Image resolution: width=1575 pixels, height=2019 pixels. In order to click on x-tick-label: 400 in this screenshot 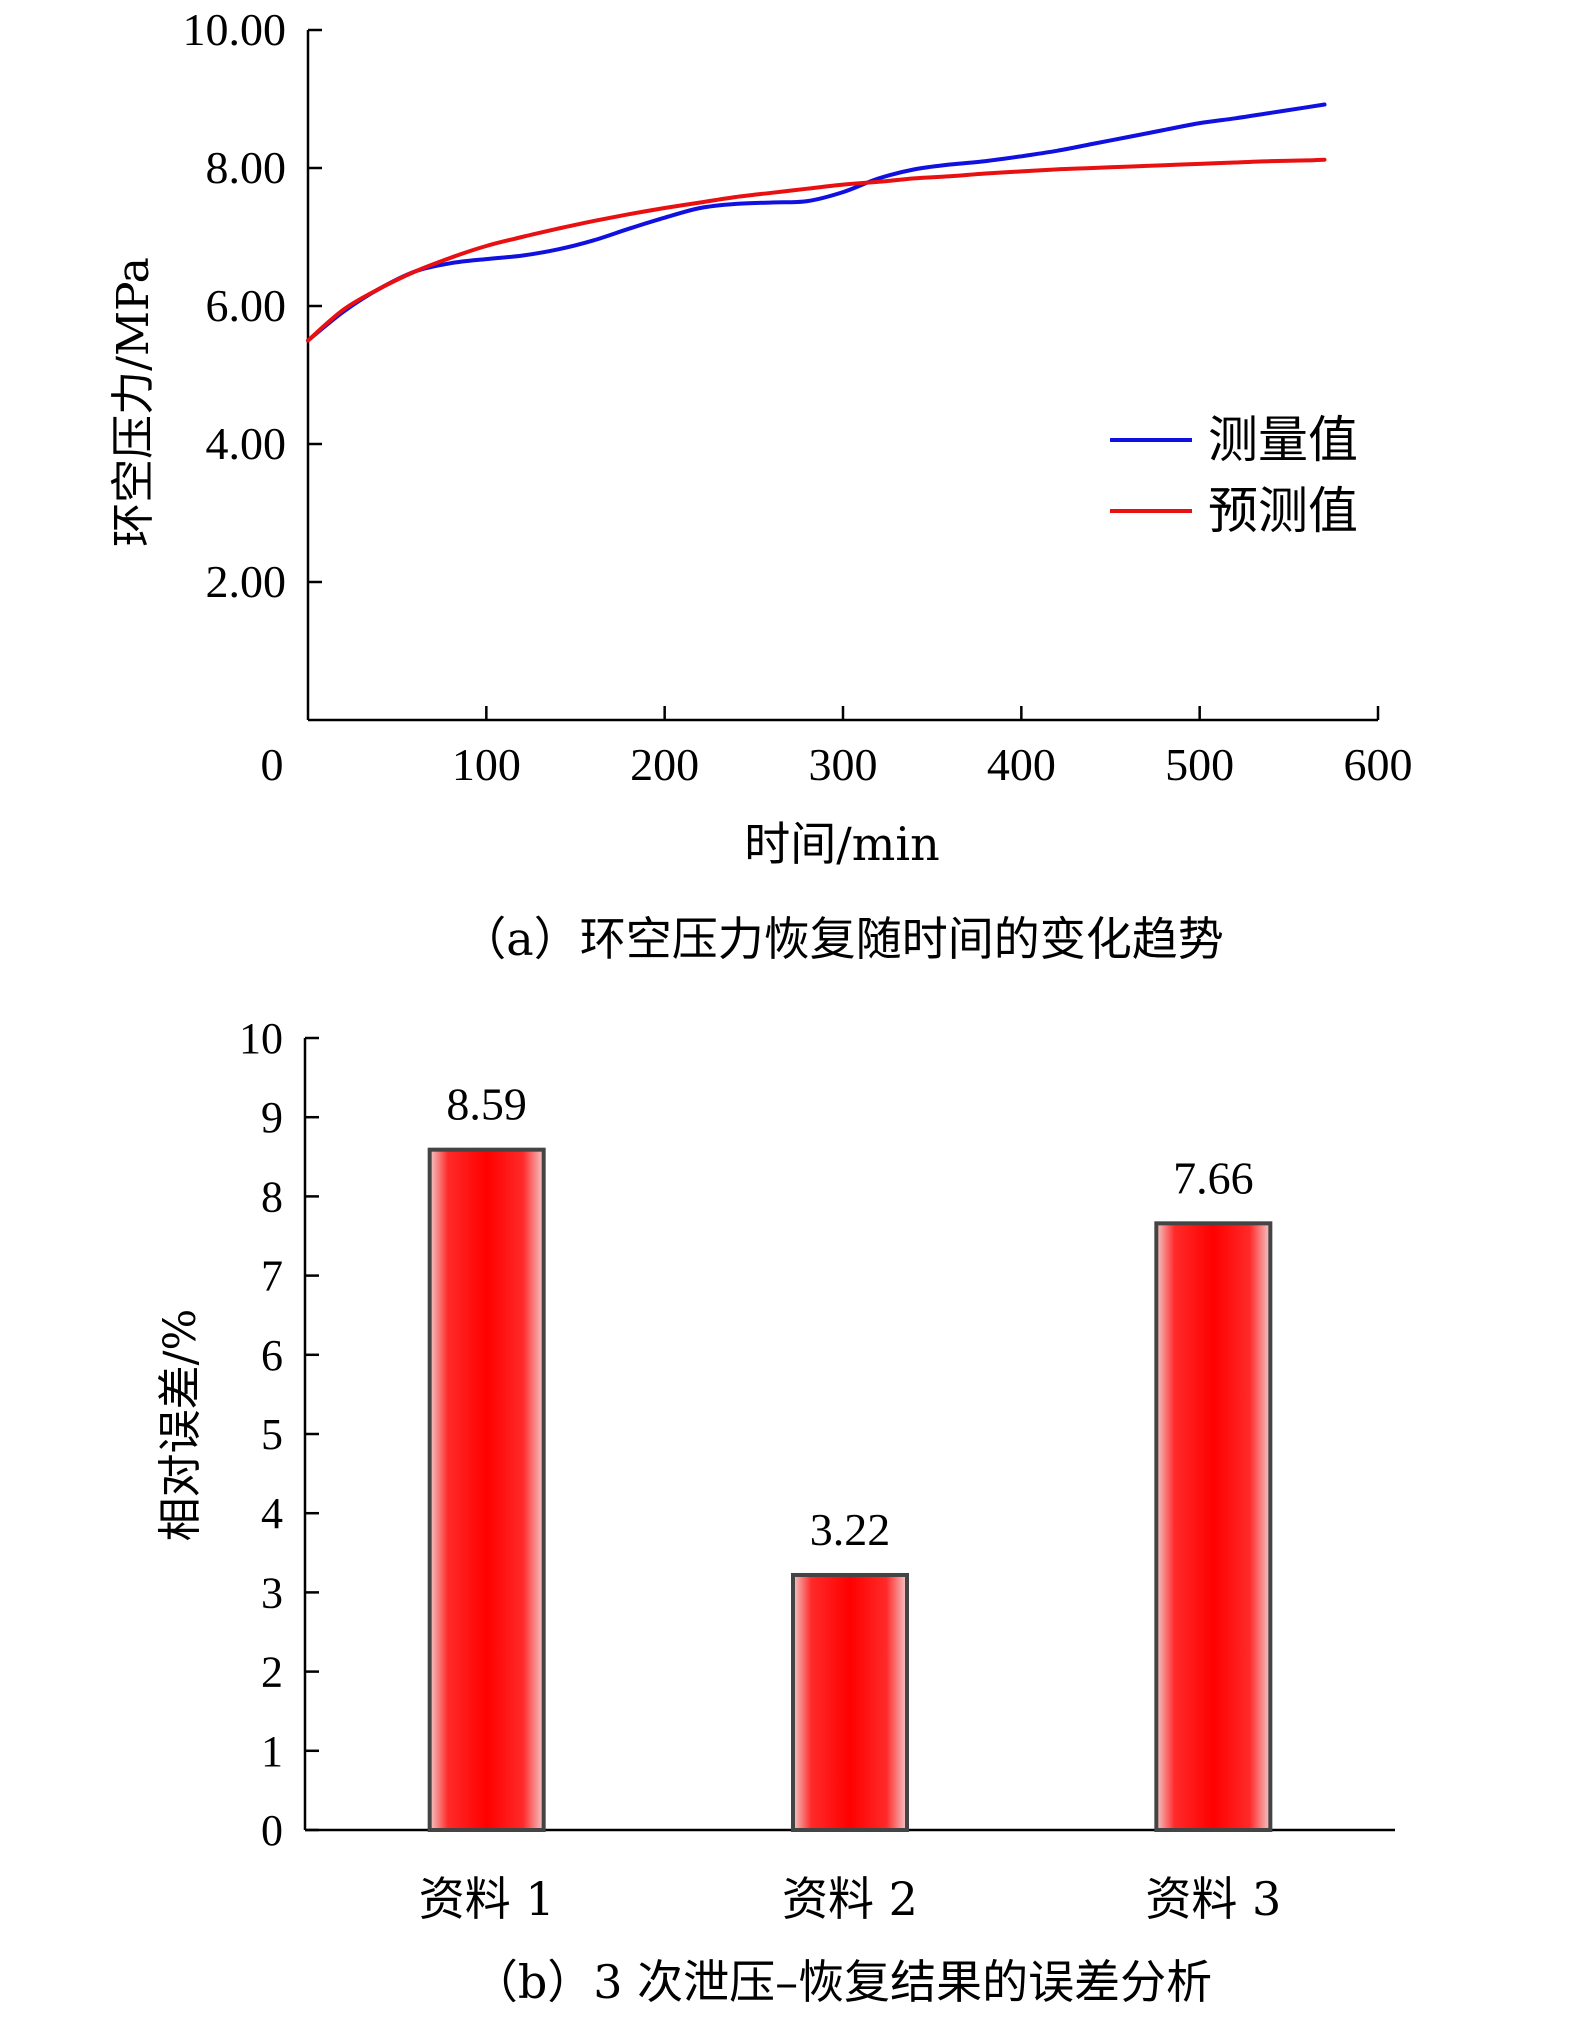, I will do `click(1021, 764)`.